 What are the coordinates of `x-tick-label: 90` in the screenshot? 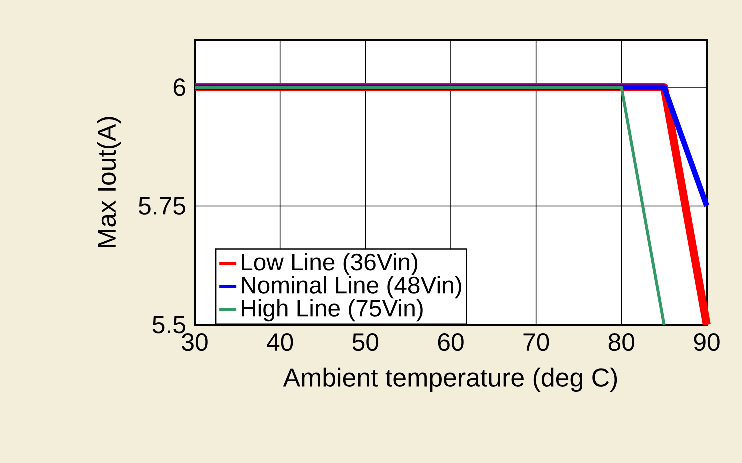 It's located at (707, 342).